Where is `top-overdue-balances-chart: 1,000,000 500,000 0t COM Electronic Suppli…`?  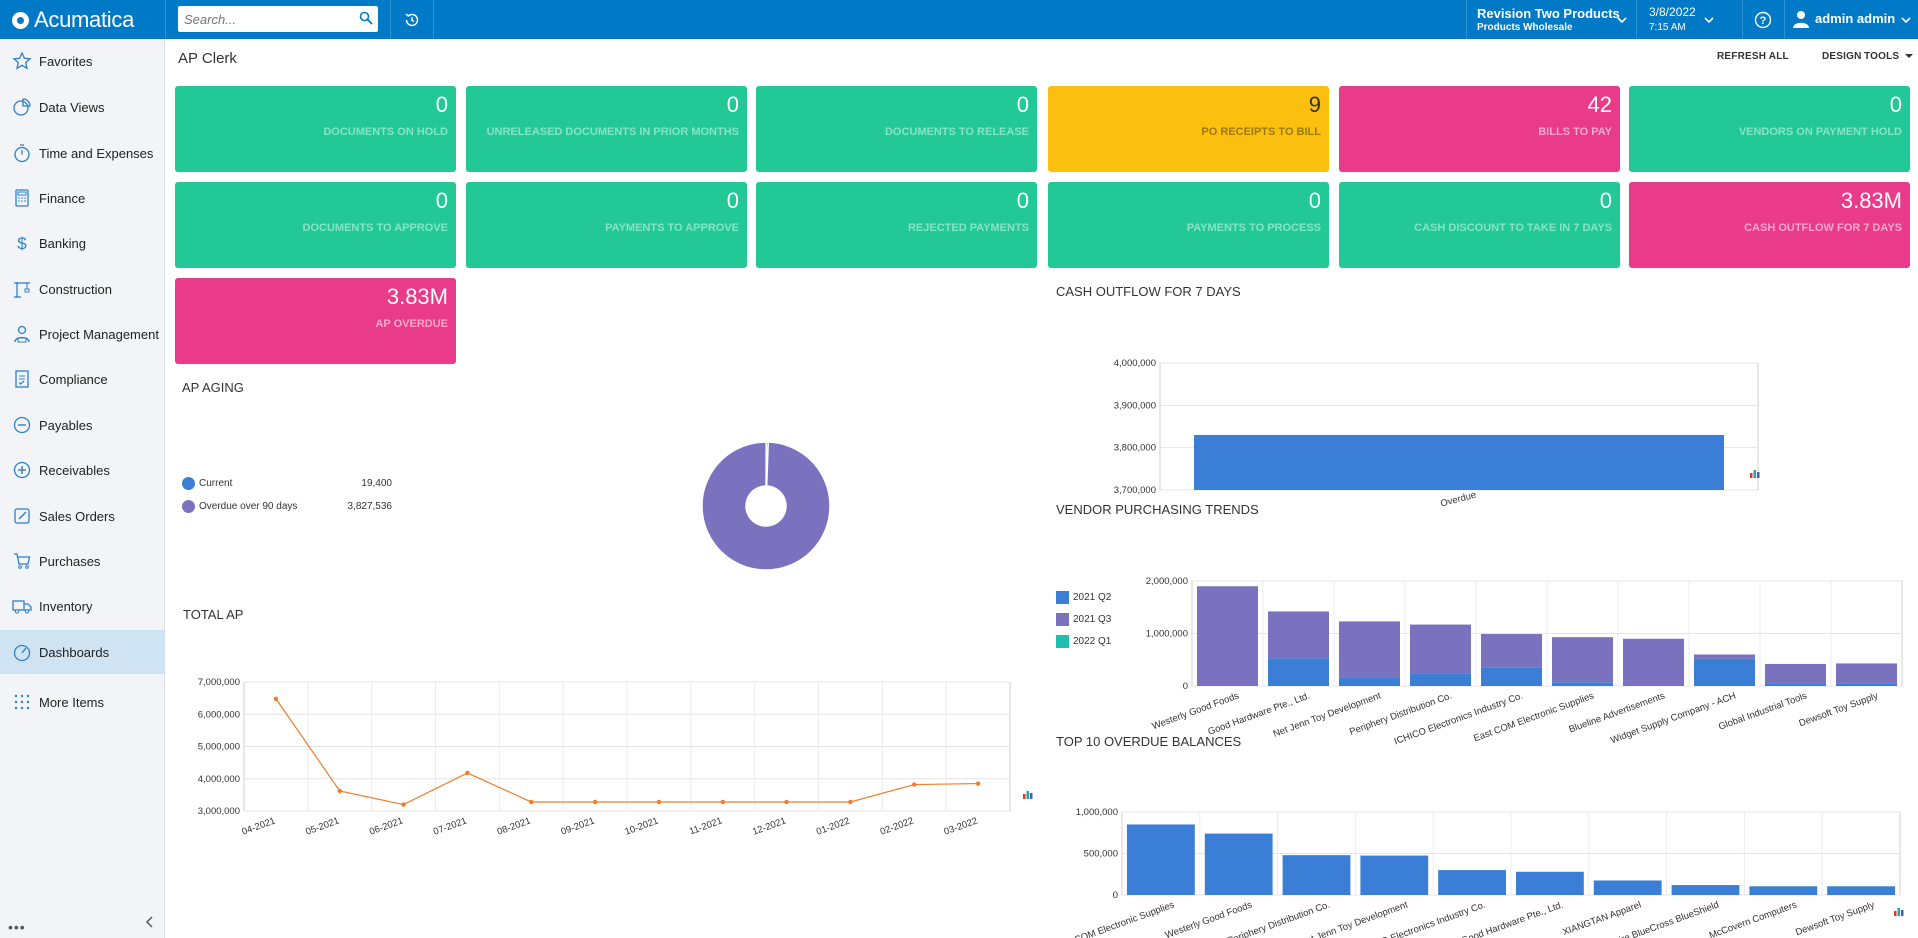
top-overdue-balances-chart: 1,000,000 500,000 0t COM Electronic Suppli… is located at coordinates (1482, 848).